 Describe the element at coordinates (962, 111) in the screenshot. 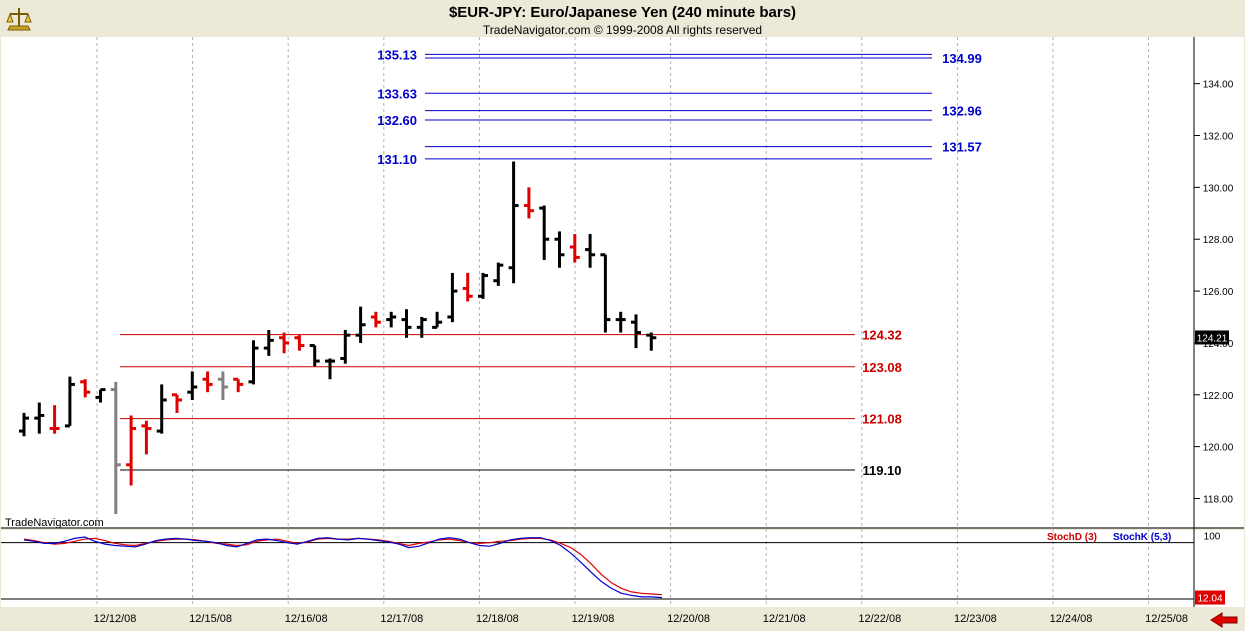

I see `level-label: 132.96` at that location.